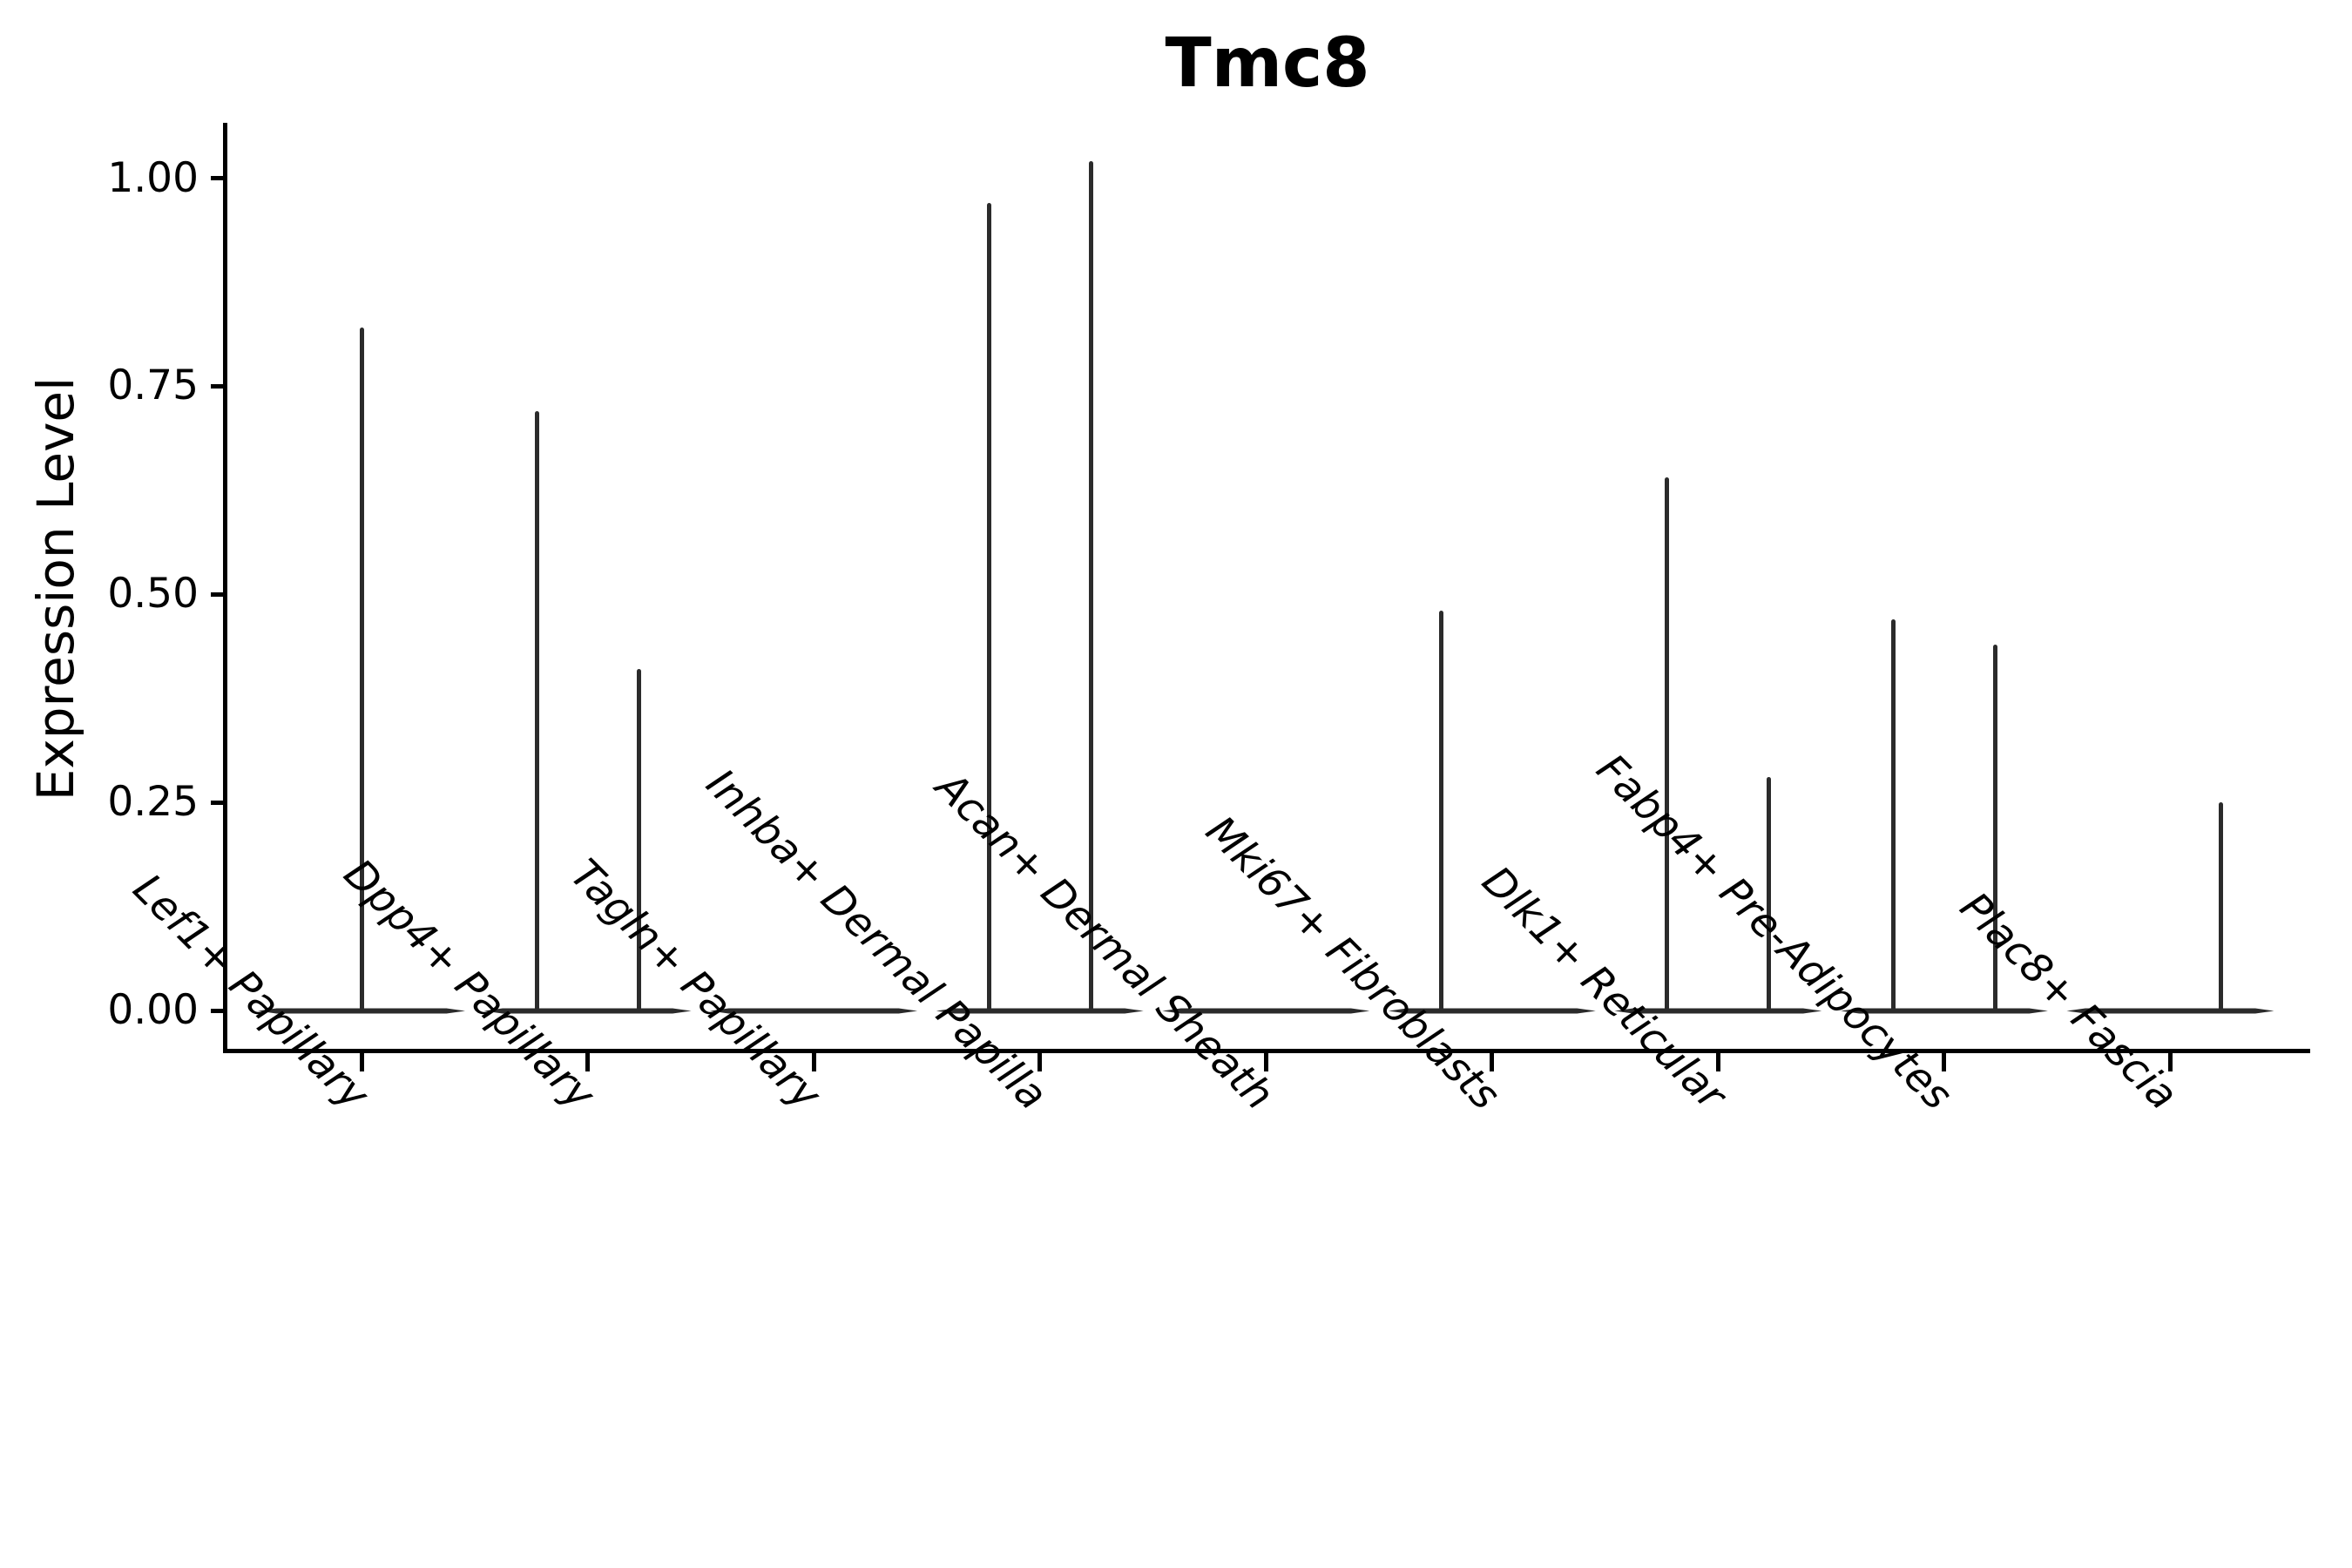 The image size is (2352, 1568). Describe the element at coordinates (153, 386) in the screenshot. I see `y-tick-label: 0.75` at that location.